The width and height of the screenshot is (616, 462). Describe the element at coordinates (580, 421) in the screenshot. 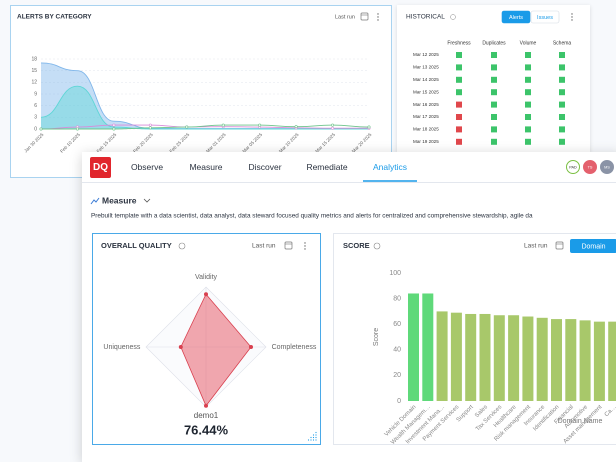

I see `x-axis-label: Domain Name` at that location.